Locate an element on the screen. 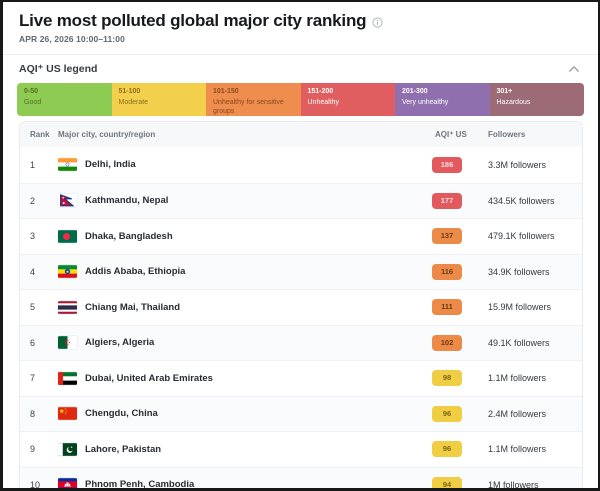 The width and height of the screenshot is (600, 491). followers-count: 2.4M followers is located at coordinates (517, 413).